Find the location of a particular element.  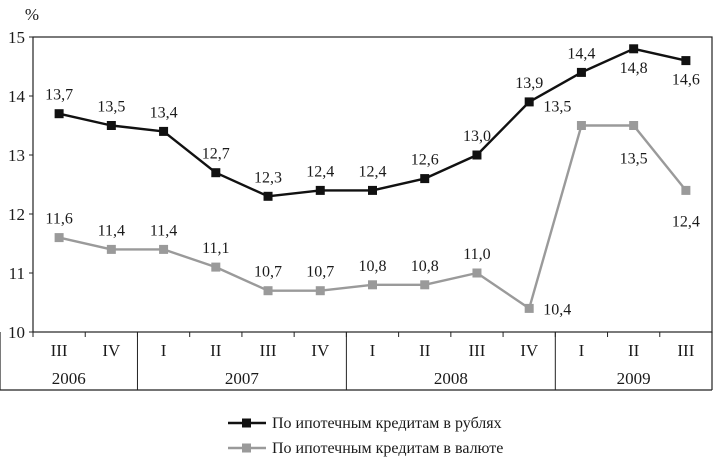

data-label: 11,0 is located at coordinates (476, 254).